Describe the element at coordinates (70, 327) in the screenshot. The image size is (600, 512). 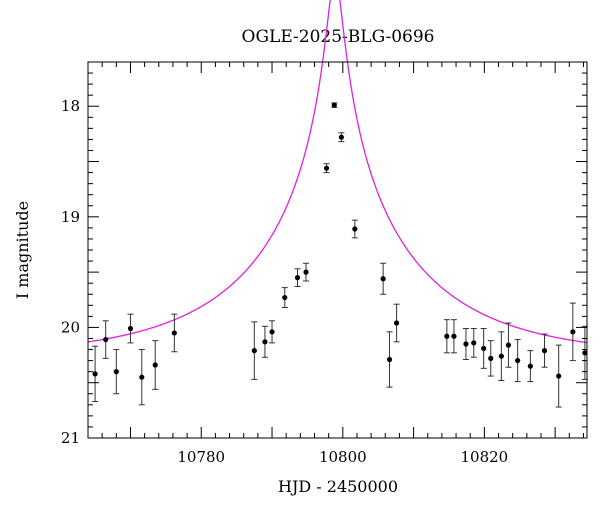
I see `y-tick-label: 20` at that location.